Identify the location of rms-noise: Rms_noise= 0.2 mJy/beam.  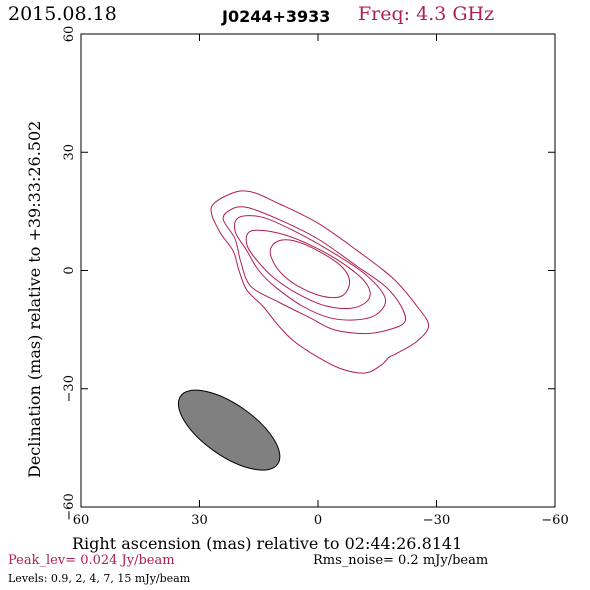
(401, 560).